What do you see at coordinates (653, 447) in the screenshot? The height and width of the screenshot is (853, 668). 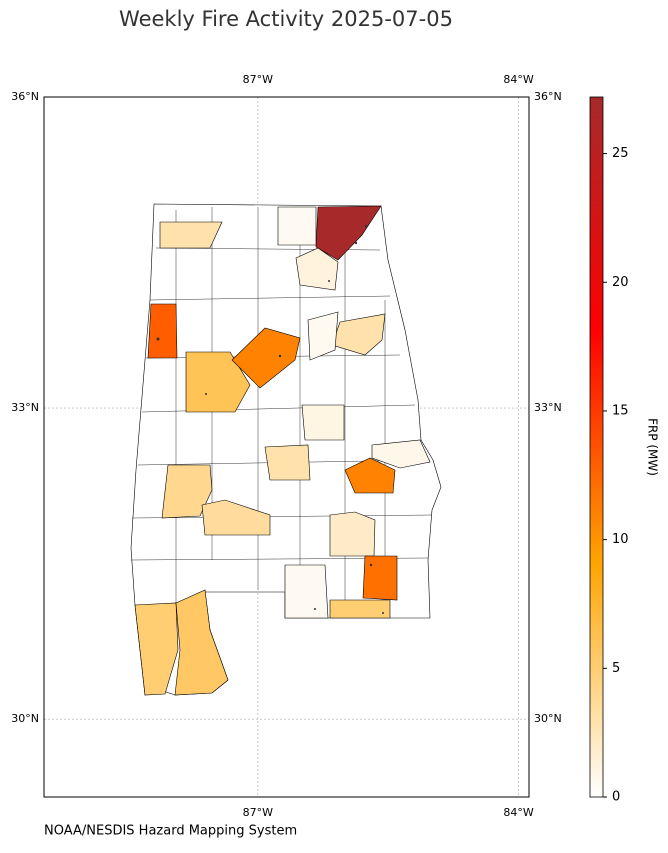 I see `colorbar-label: FRP (MW)` at bounding box center [653, 447].